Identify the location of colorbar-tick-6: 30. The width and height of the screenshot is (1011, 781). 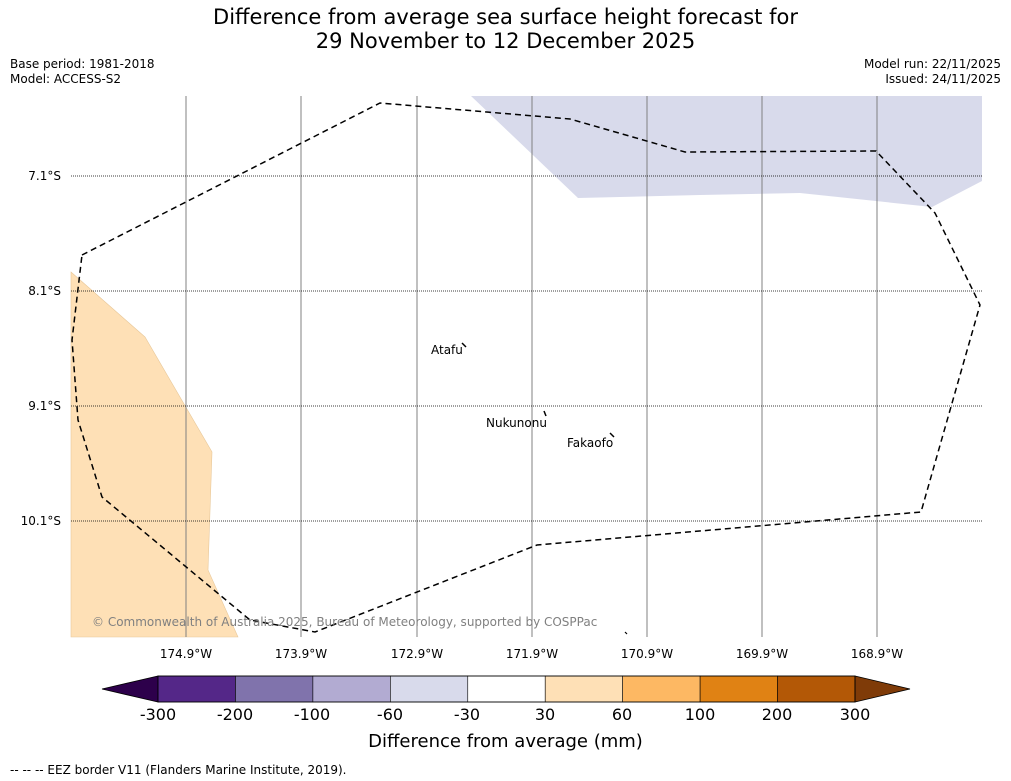
(545, 714).